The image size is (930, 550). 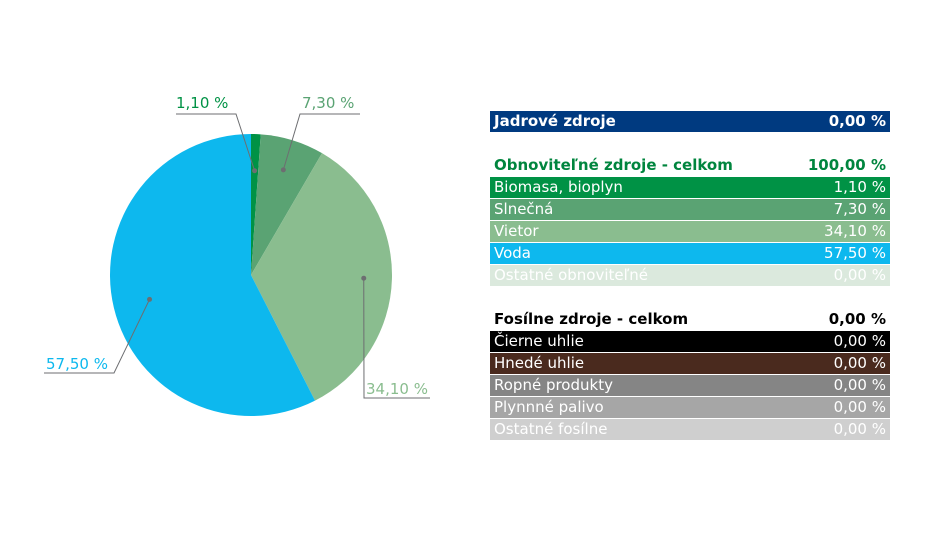 What do you see at coordinates (202, 103) in the screenshot?
I see `data-label: 1,10 %` at bounding box center [202, 103].